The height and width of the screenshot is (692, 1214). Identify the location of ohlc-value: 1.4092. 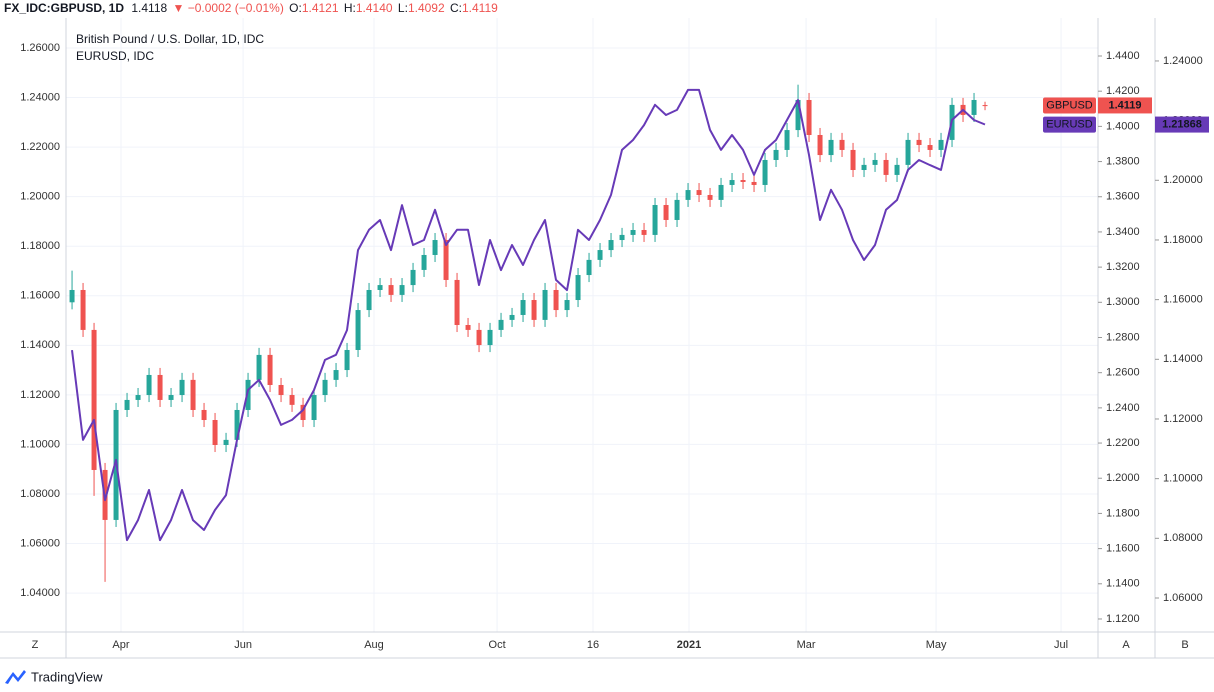
(426, 8).